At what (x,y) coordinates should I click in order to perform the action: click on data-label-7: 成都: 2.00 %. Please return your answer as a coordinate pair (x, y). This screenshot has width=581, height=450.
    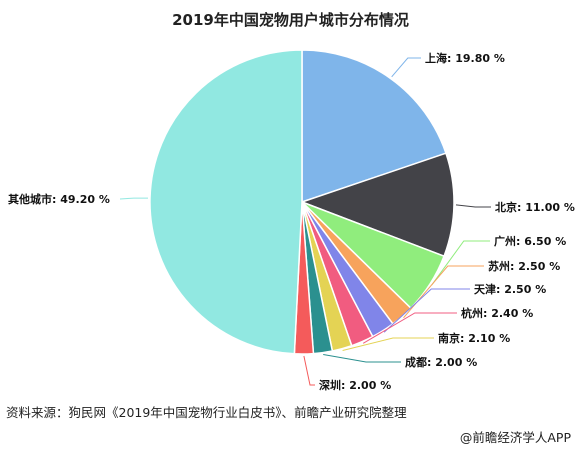
    Looking at the image, I should click on (441, 362).